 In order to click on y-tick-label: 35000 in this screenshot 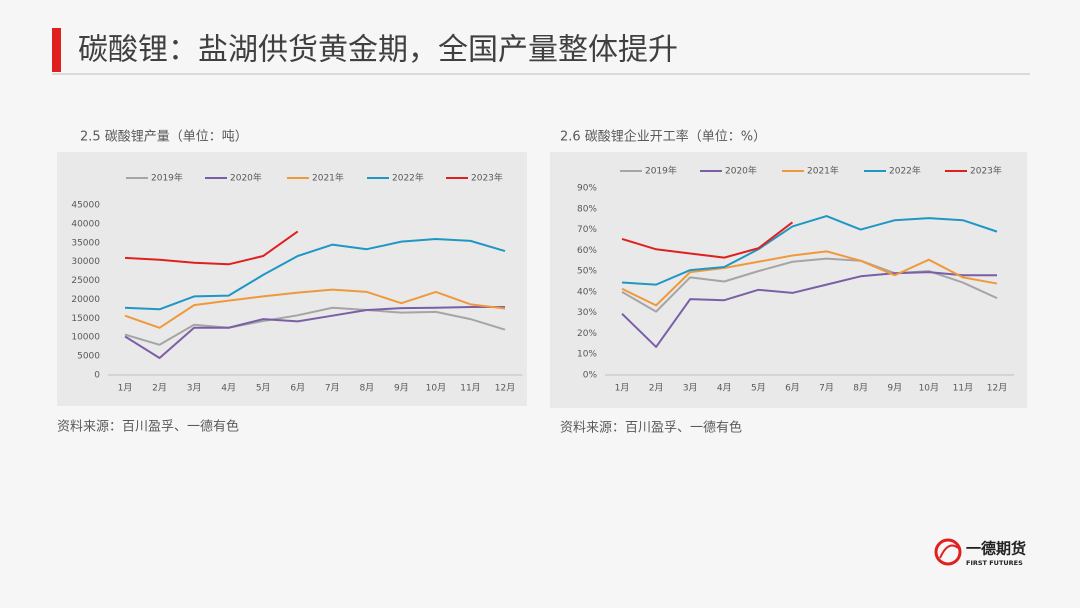, I will do `click(85, 243)`.